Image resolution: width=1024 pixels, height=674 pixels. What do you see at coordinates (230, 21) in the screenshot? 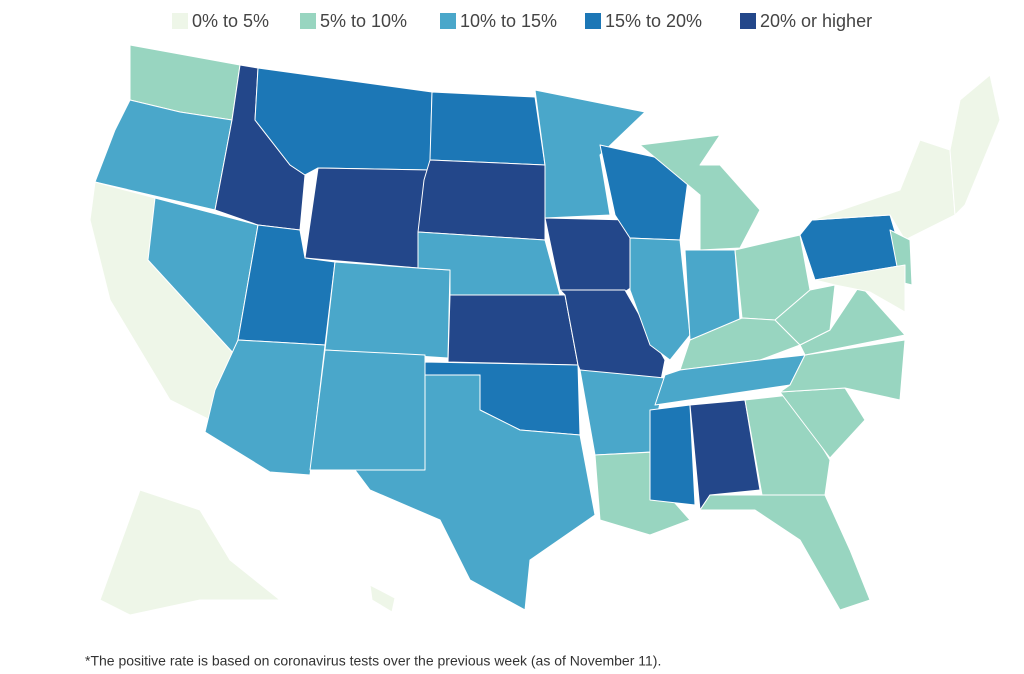
I see `legend-label: 0% to 5%` at bounding box center [230, 21].